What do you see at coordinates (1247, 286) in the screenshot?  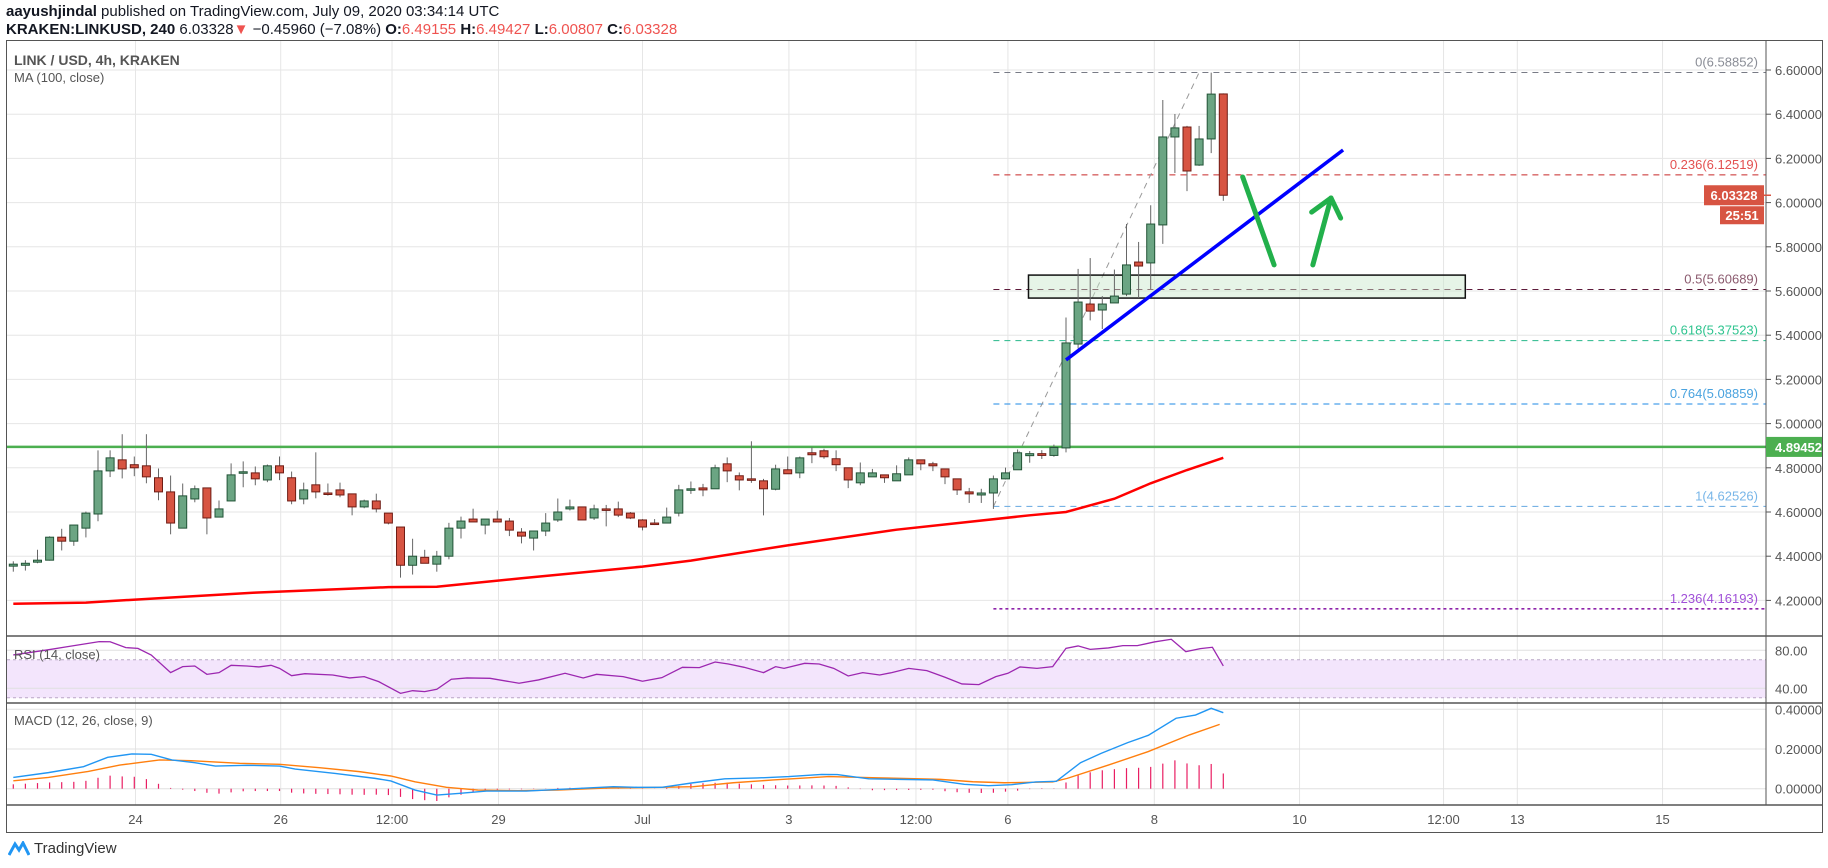 I see `support-zone-rectangle` at bounding box center [1247, 286].